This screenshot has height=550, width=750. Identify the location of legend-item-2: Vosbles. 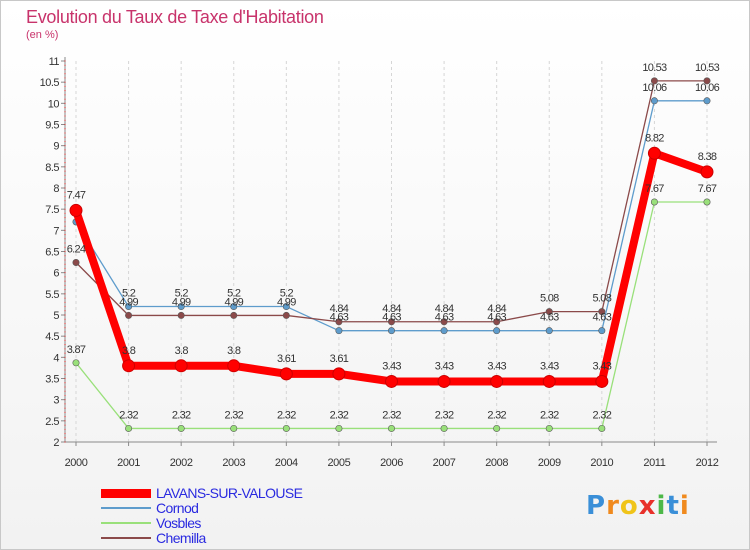
(151, 523).